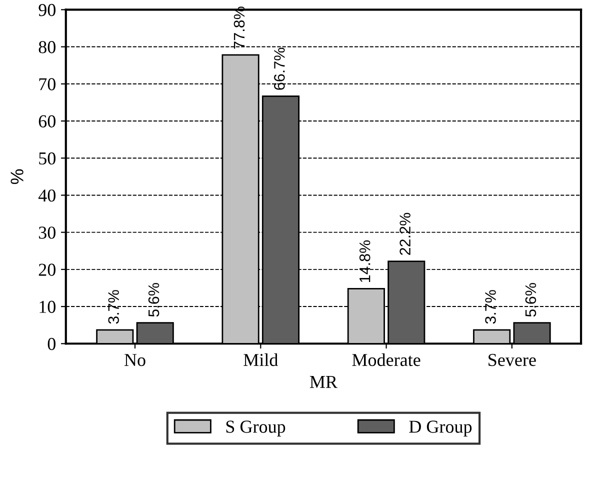  I want to click on y-tick-label: 50, so click(47, 158).